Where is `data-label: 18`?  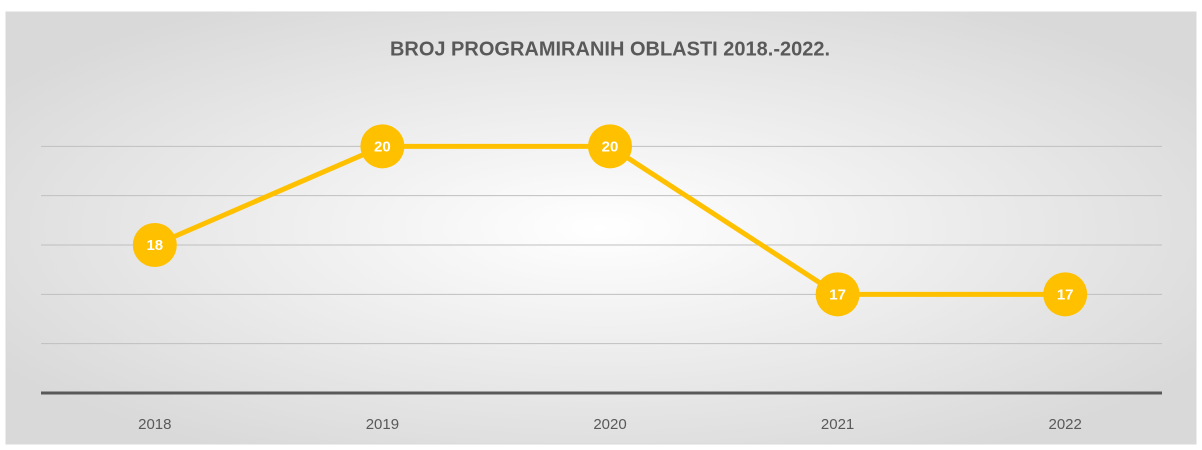
data-label: 18 is located at coordinates (154, 245).